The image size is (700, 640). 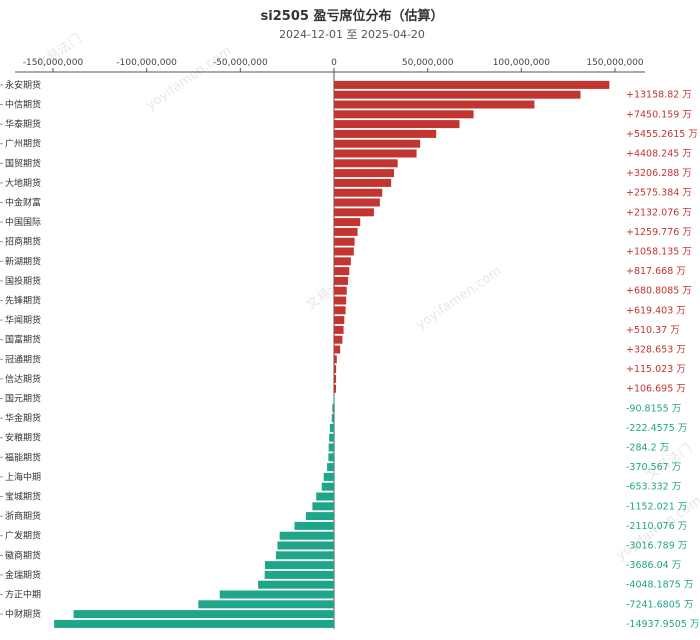 What do you see at coordinates (659, 173) in the screenshot?
I see `value-label: +3206.288 万` at bounding box center [659, 173].